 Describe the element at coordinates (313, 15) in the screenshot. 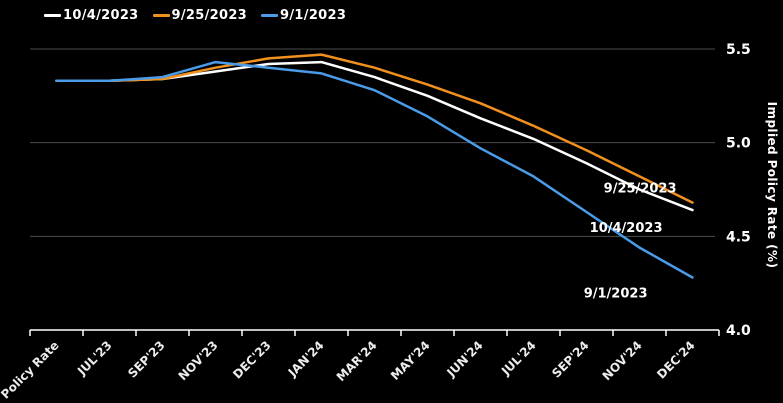

I see `legend-label: 9/1/2023` at that location.